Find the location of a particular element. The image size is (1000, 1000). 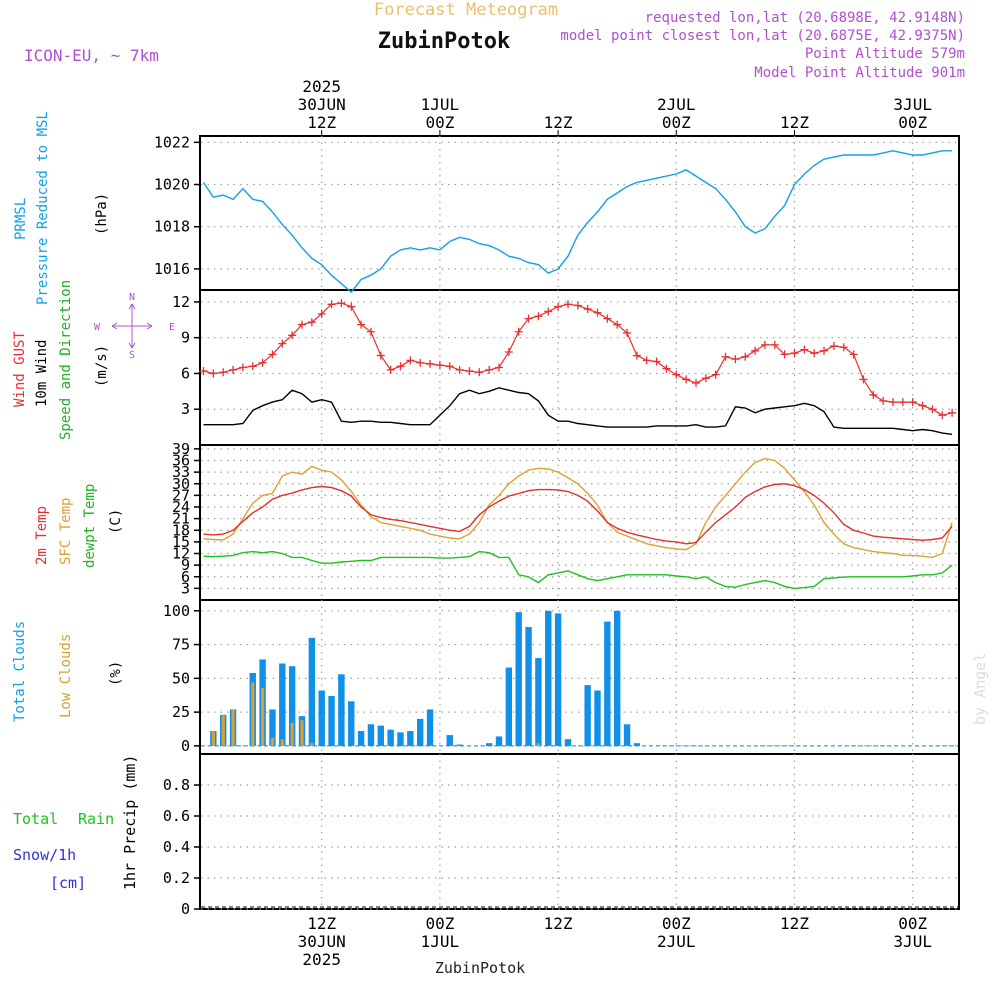

time-label-top: 2025 is located at coordinates (321, 86).